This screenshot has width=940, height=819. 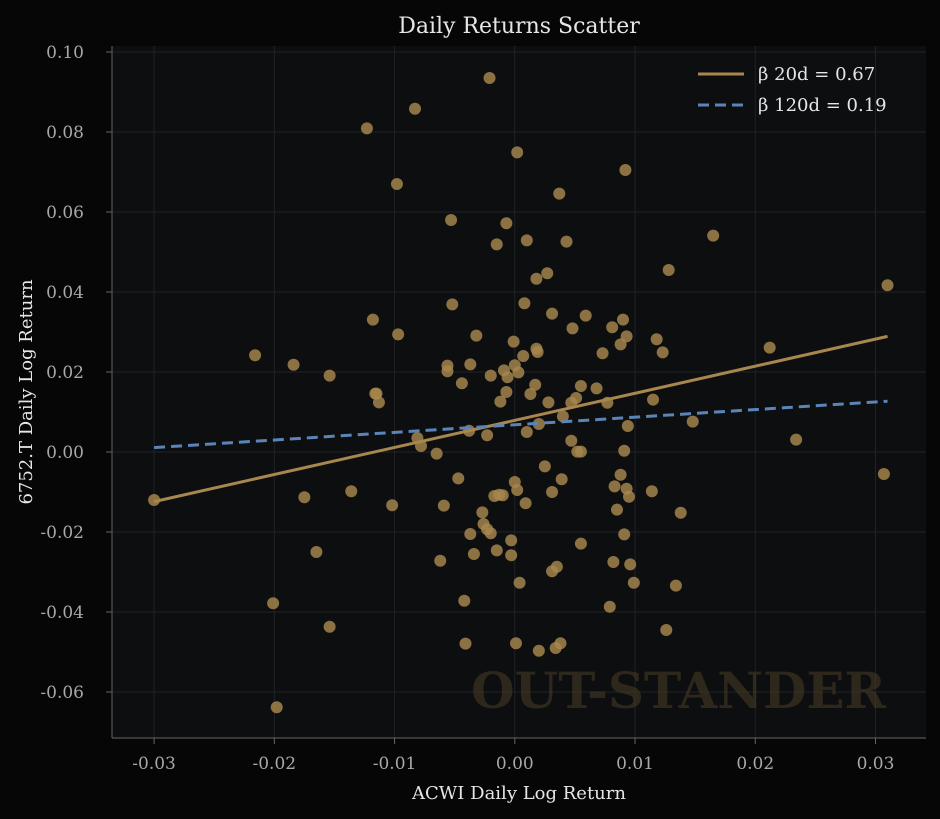 What do you see at coordinates (65, 133) in the screenshot?
I see `y-tick-label: 0.08` at bounding box center [65, 133].